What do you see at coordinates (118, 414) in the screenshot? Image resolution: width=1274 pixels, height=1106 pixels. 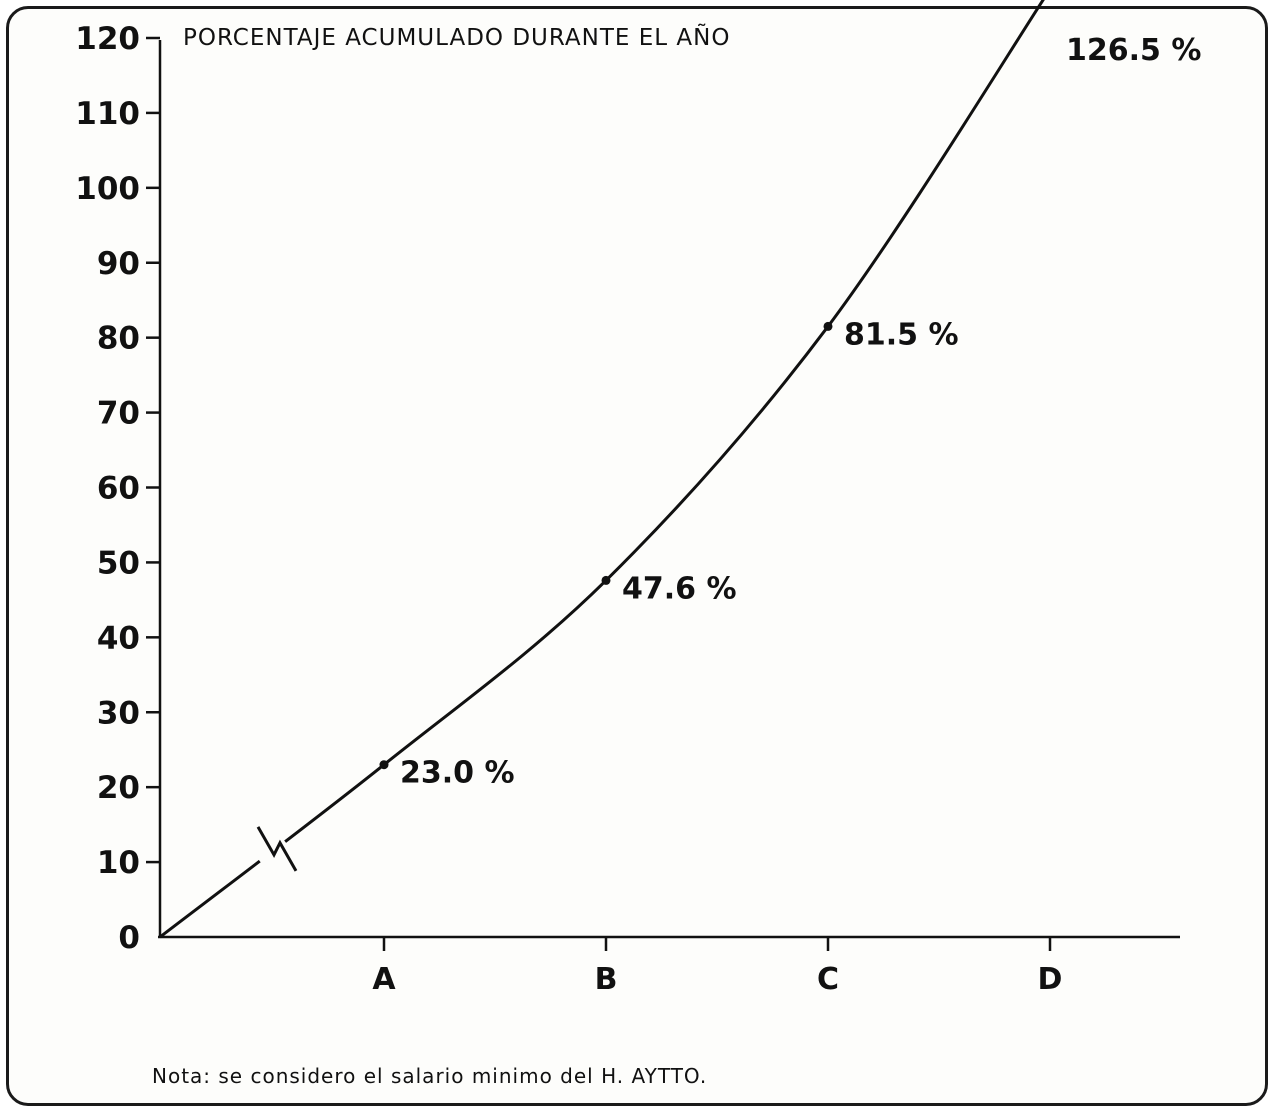 I see `y-tick-label: 70` at bounding box center [118, 414].